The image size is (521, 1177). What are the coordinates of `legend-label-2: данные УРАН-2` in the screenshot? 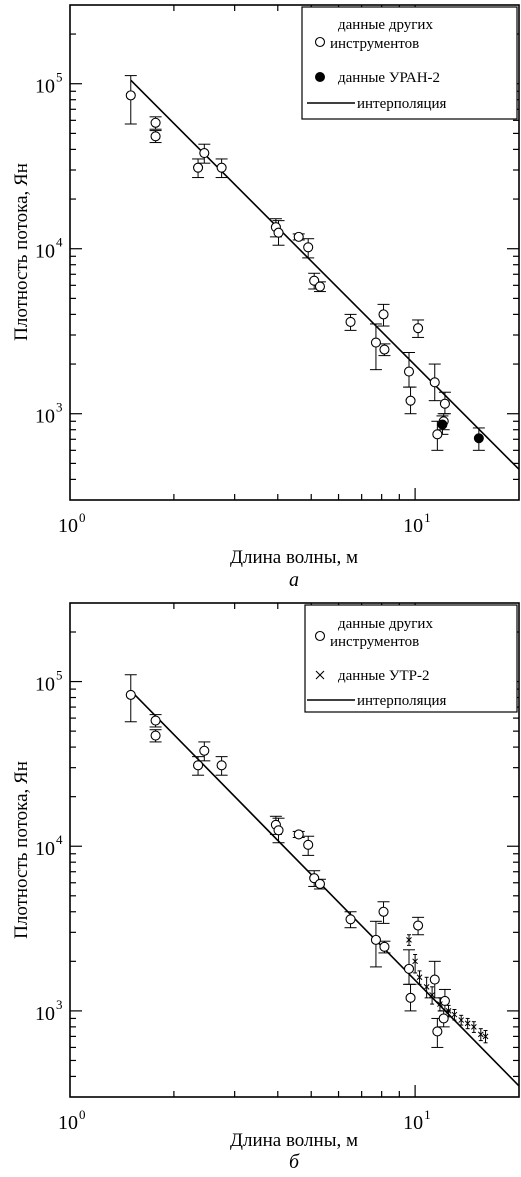 It's located at (389, 78).